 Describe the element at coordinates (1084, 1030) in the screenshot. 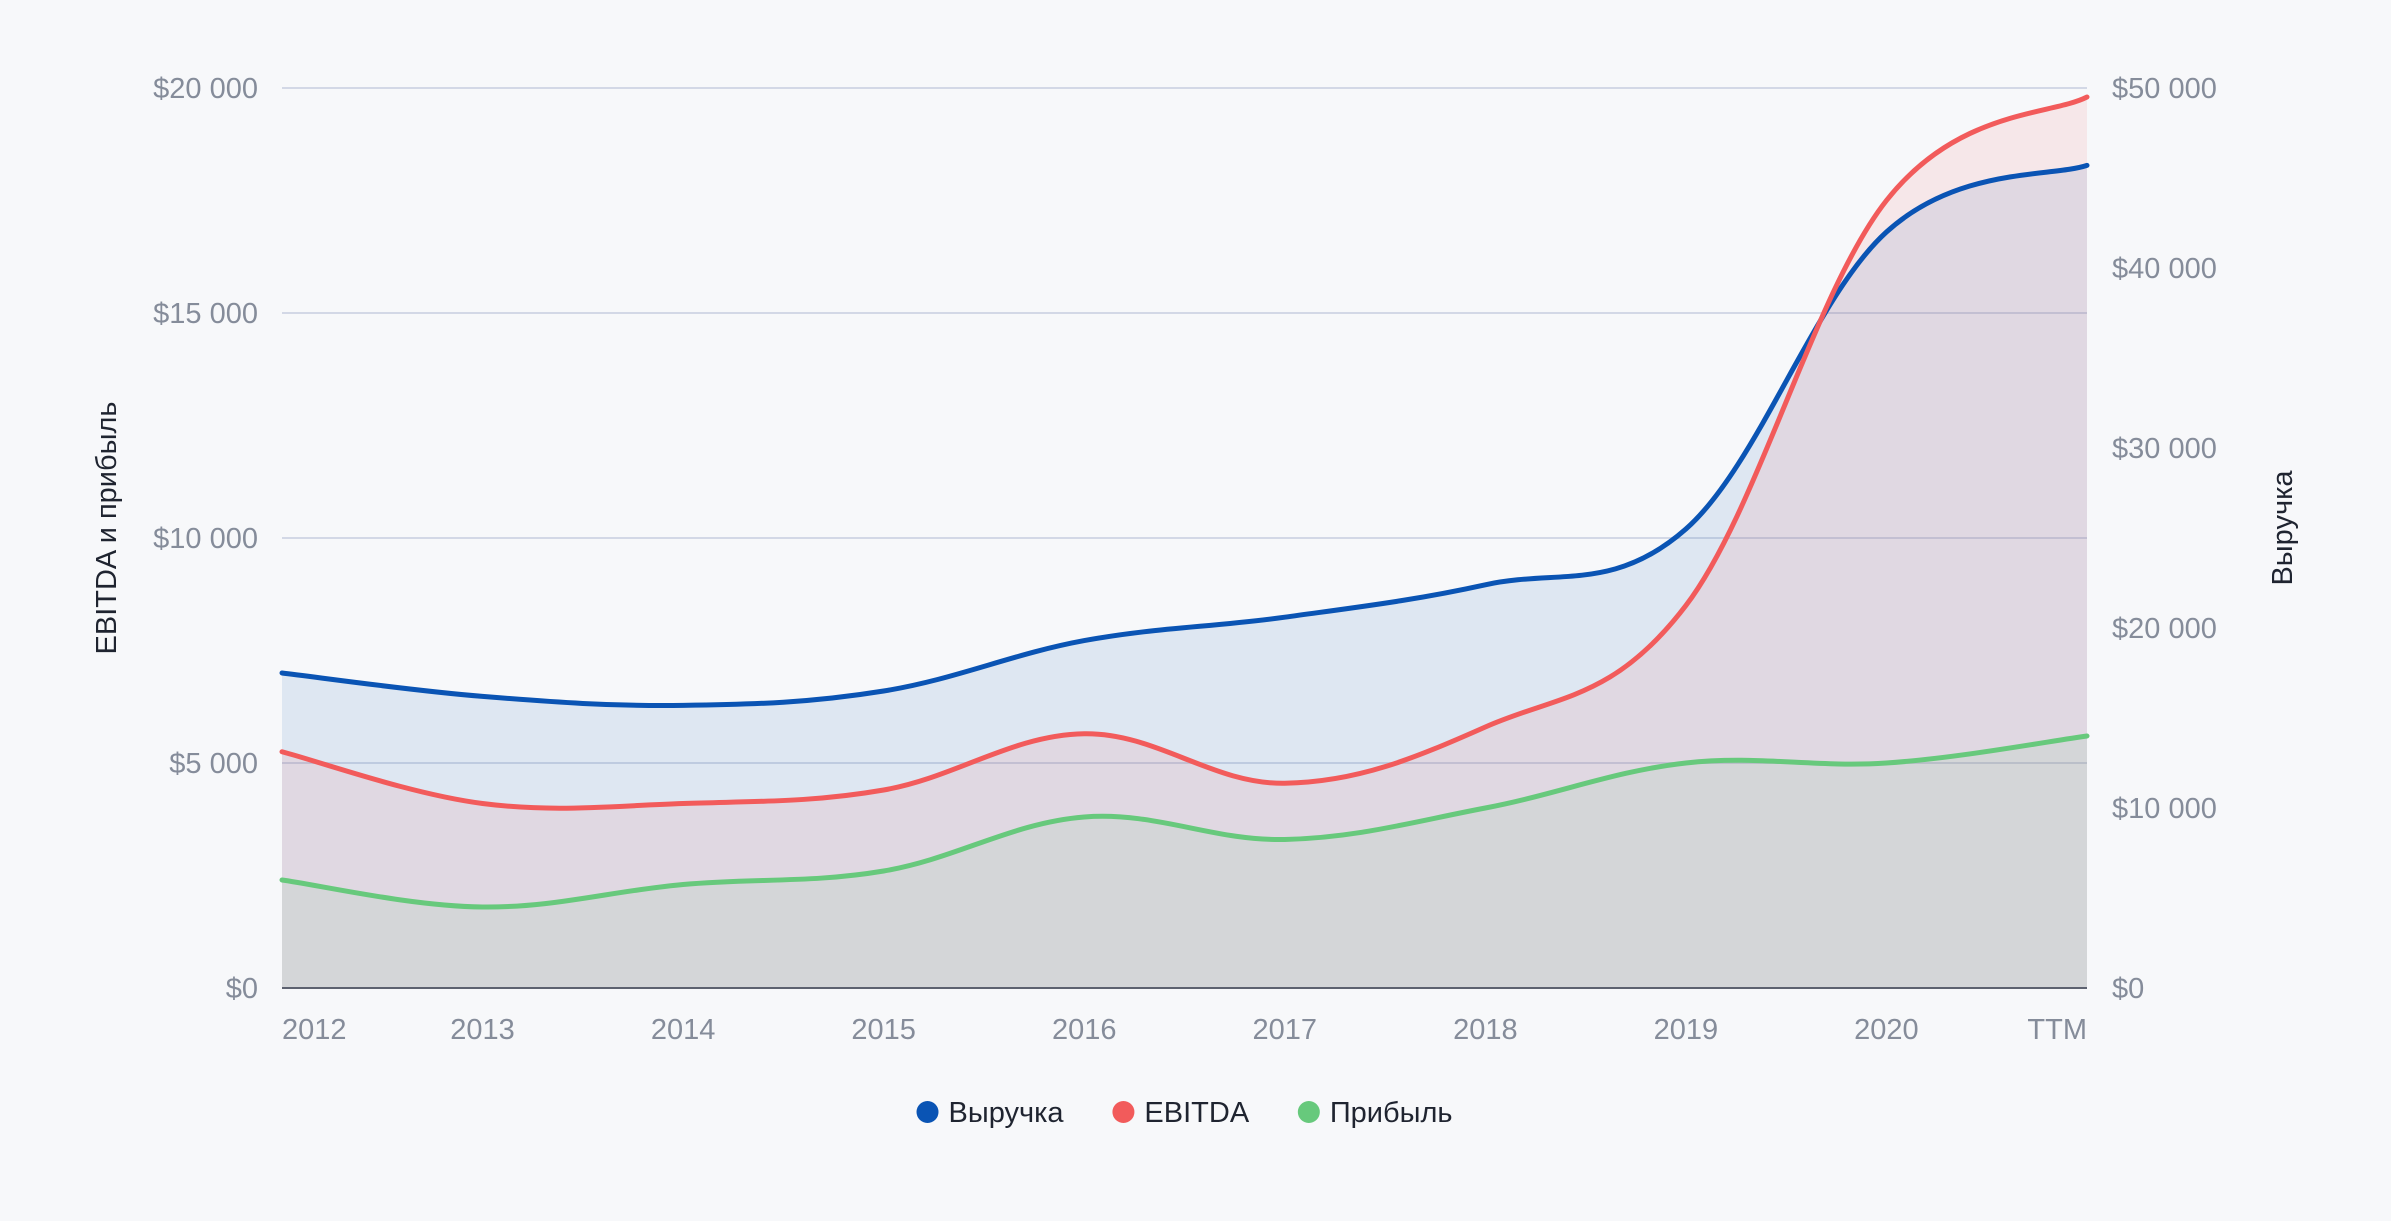

I see `x-tick-label: 2016` at that location.